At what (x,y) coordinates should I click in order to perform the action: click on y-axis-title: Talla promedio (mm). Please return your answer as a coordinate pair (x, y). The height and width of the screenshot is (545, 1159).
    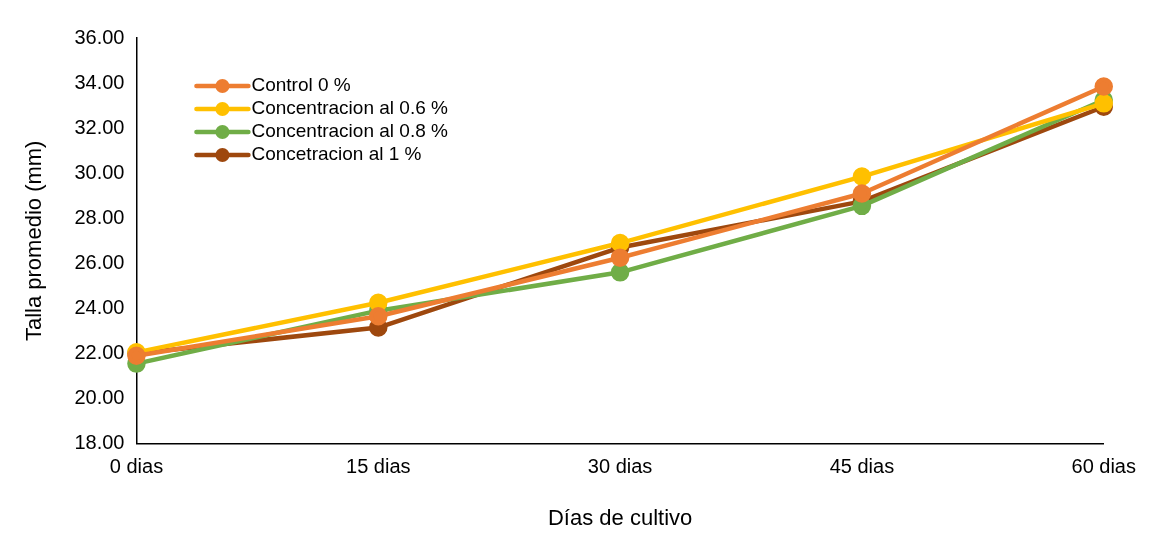
    Looking at the image, I should click on (34, 241).